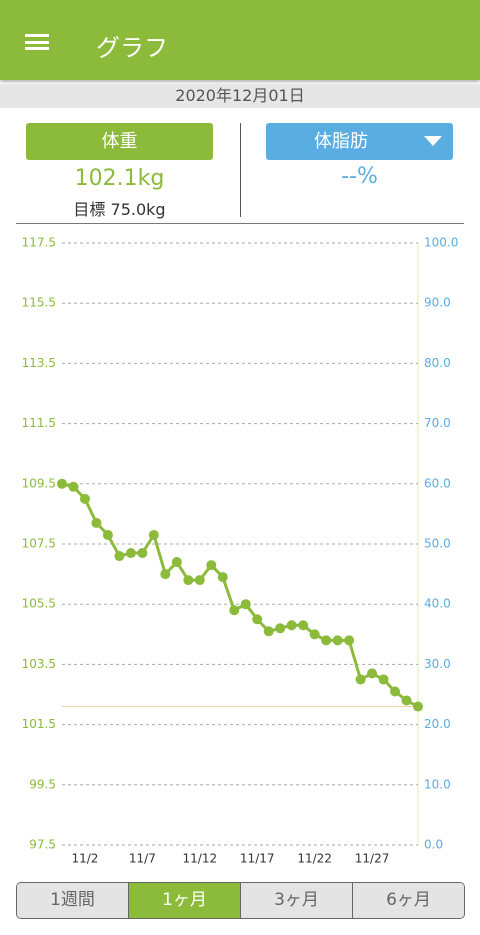 This screenshot has height=935, width=480. Describe the element at coordinates (257, 859) in the screenshot. I see `x-tick-label: 11/17` at that location.